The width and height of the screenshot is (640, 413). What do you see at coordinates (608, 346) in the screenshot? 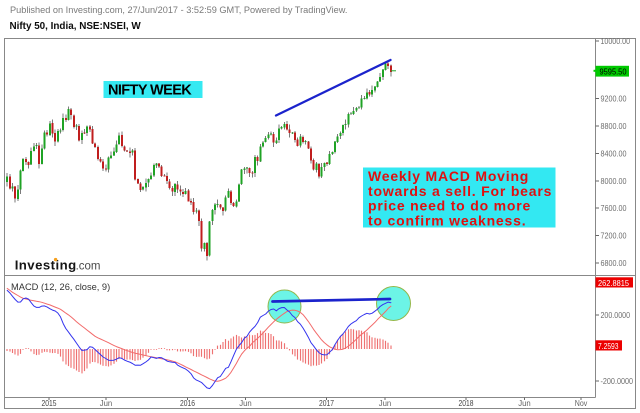
I see `svg-text: 7.2593` at bounding box center [608, 346].